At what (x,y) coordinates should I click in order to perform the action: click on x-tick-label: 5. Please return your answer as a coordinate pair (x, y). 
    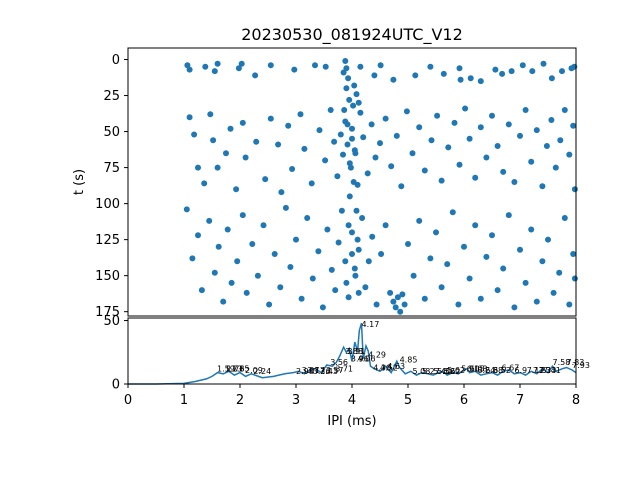
    Looking at the image, I should click on (408, 400).